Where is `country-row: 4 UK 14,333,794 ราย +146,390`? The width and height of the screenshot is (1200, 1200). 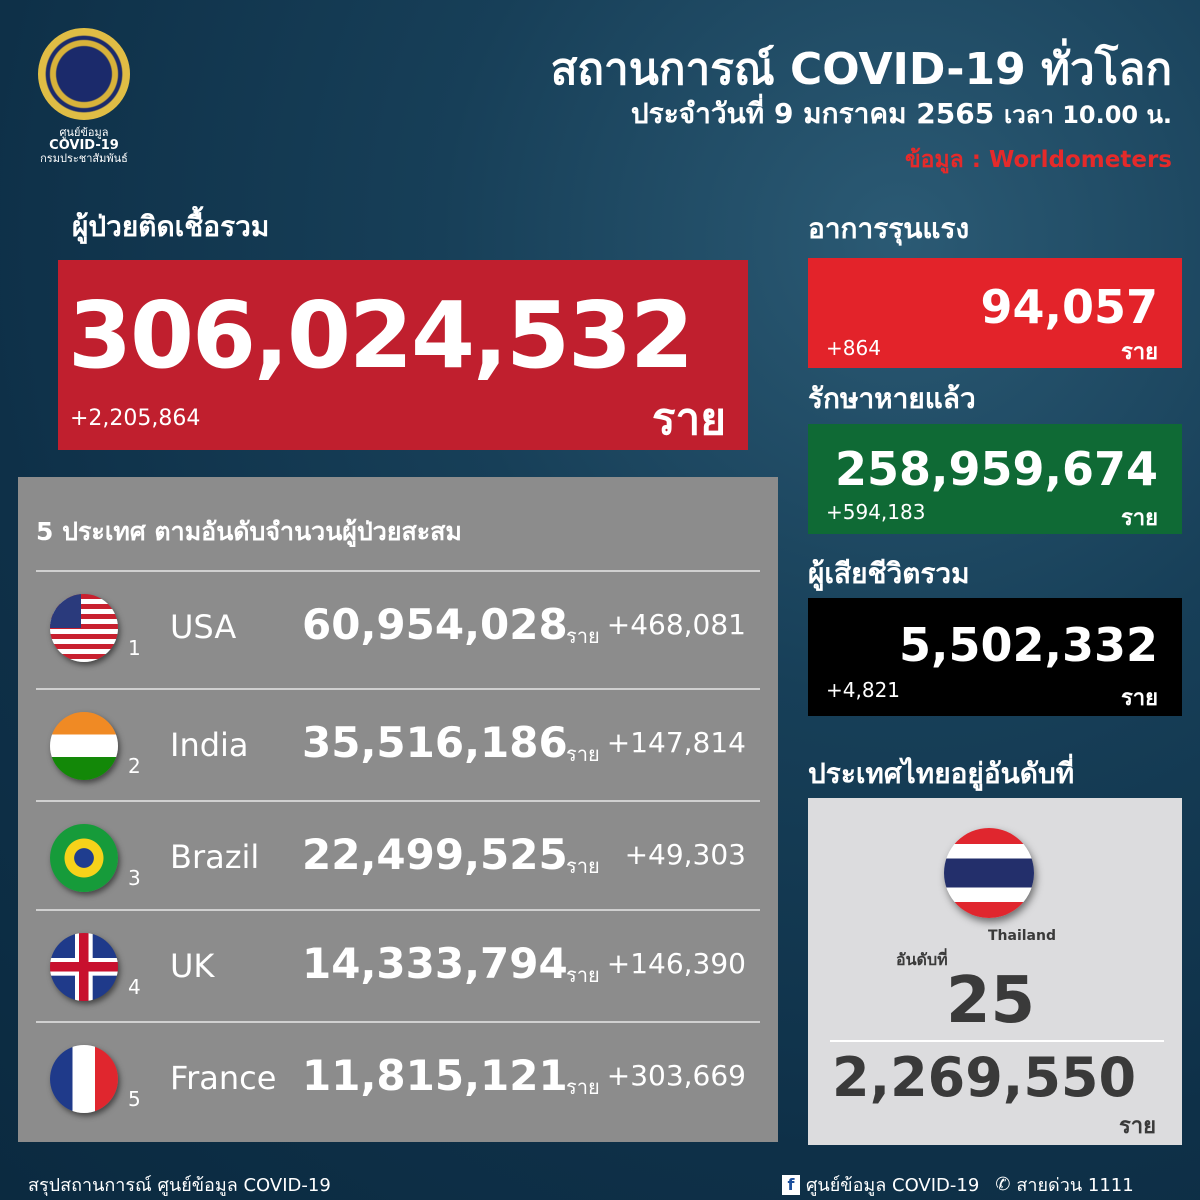 country-row: 4 UK 14,333,794 ราย +146,390 is located at coordinates (398, 965).